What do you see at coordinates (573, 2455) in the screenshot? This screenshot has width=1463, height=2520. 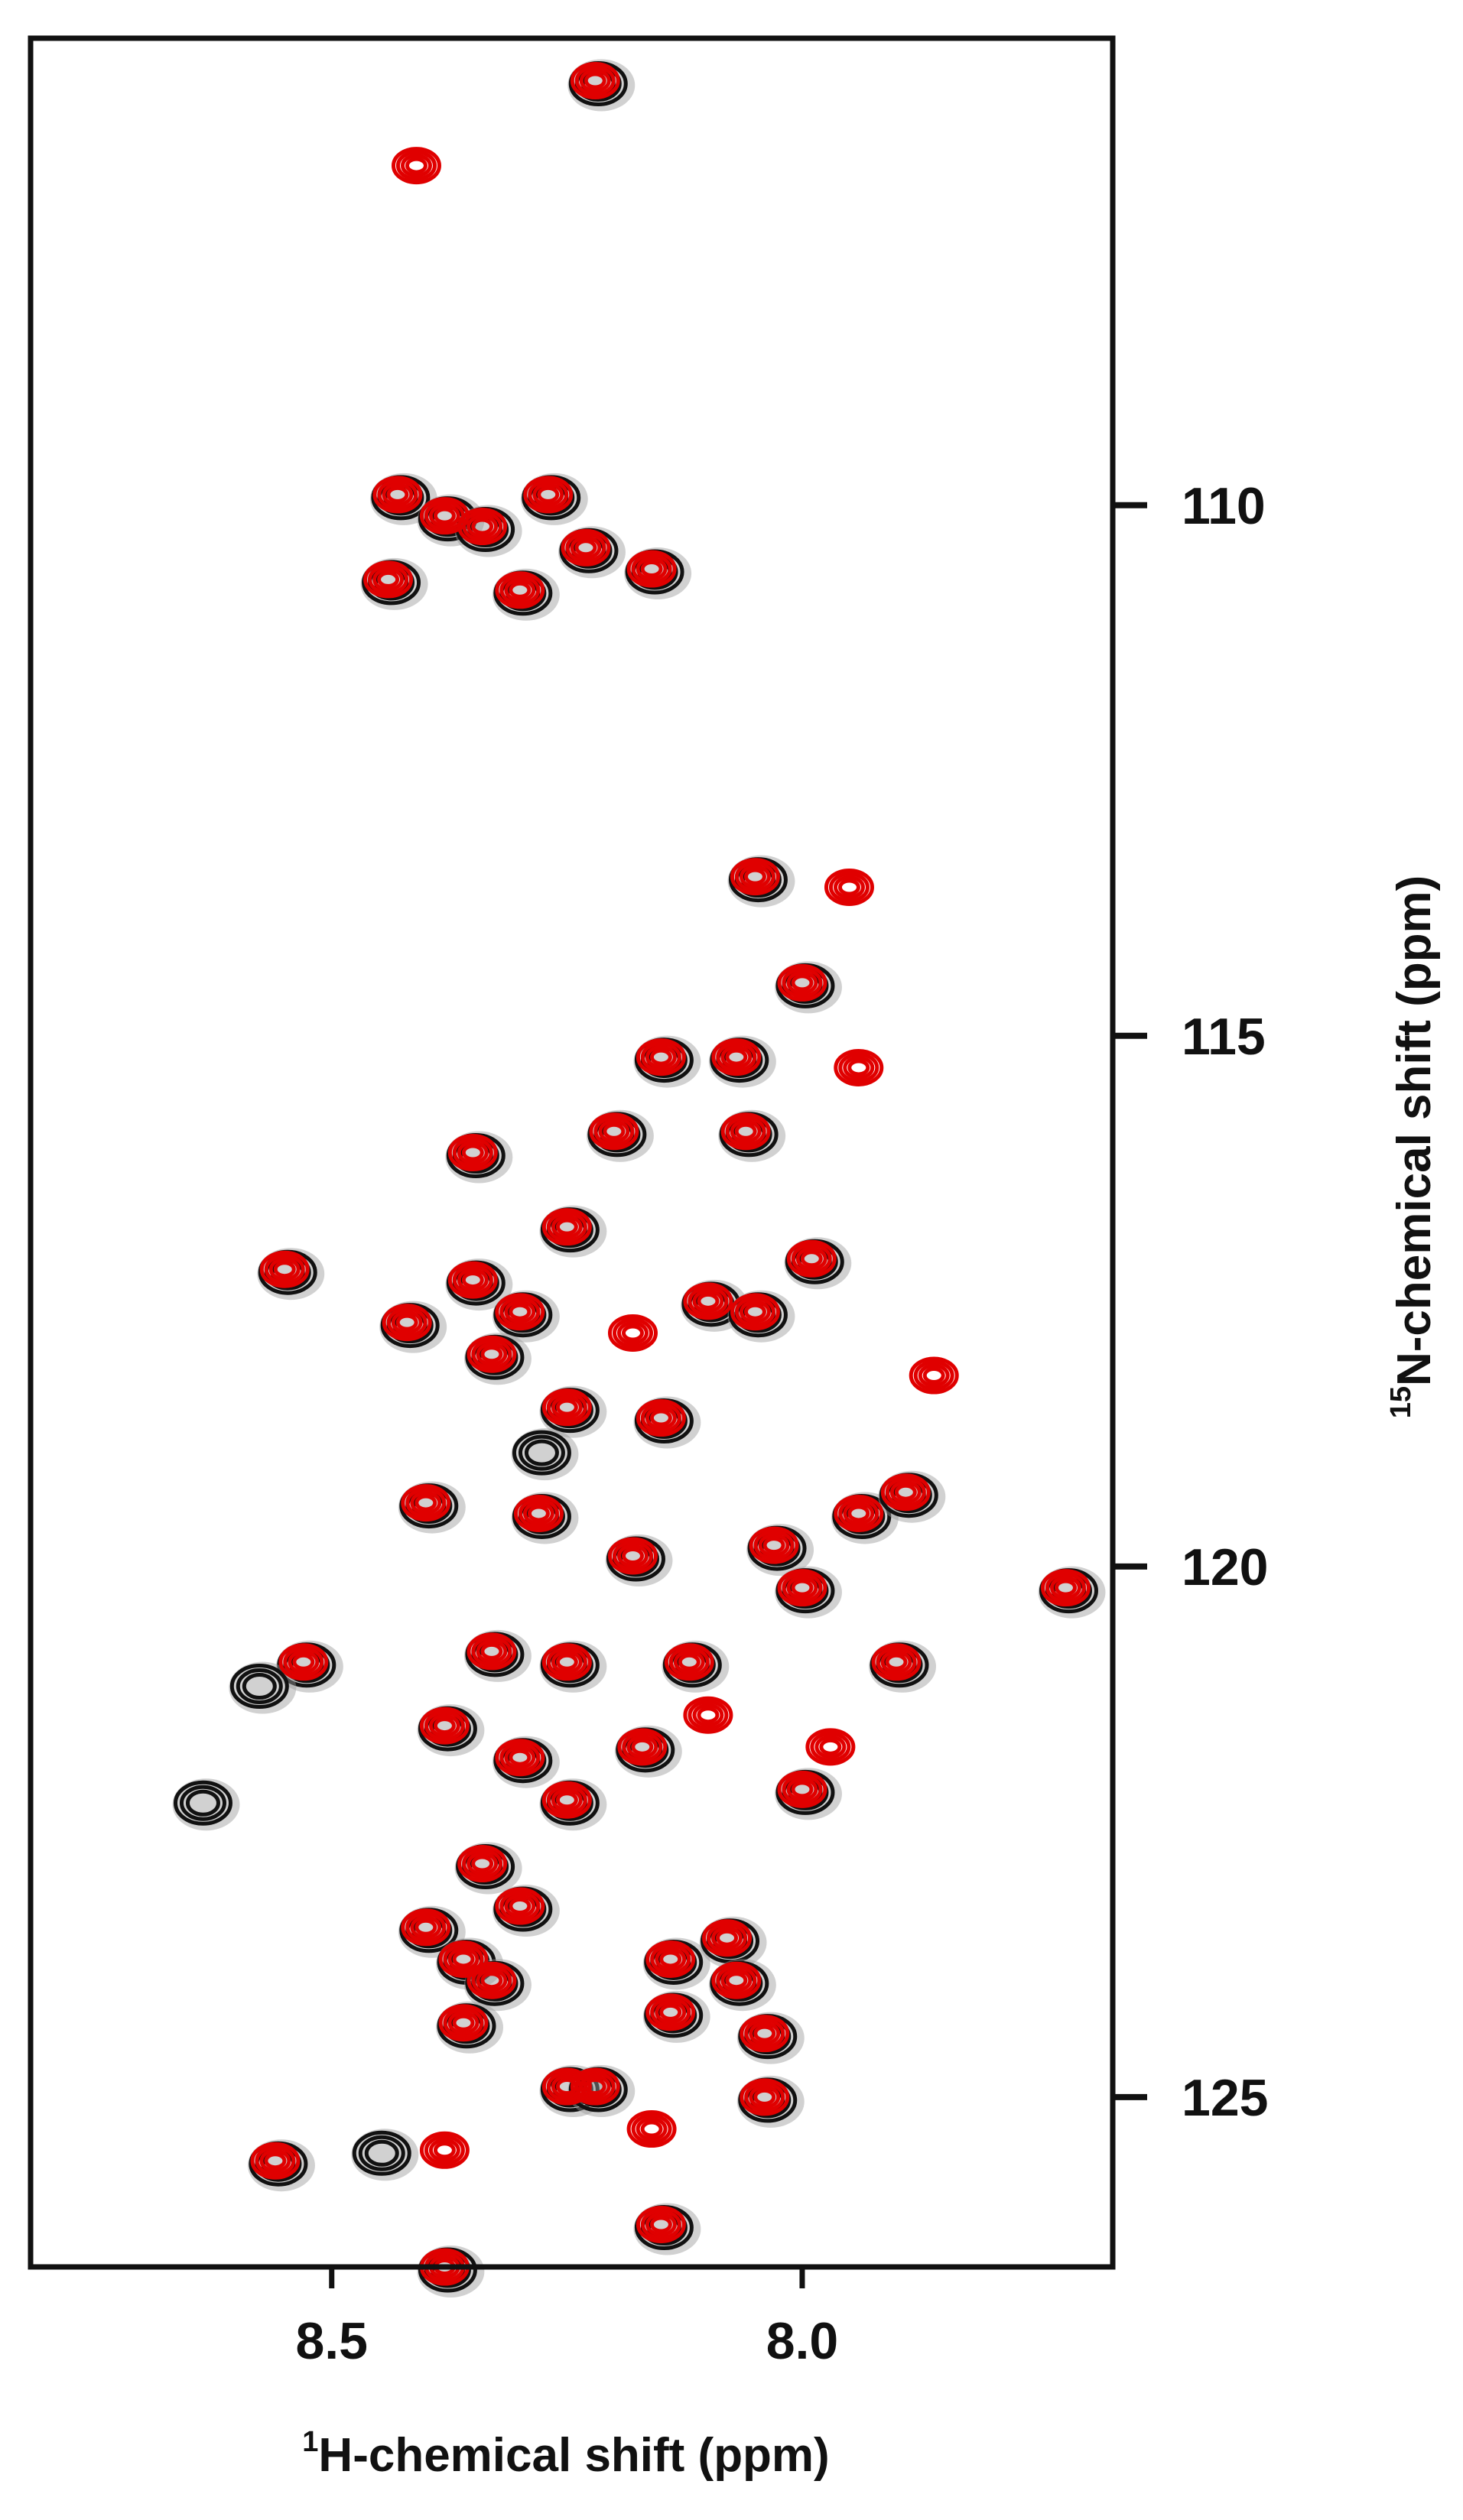 I see `x-axis-title-text: H-chemical shift (ppm)` at bounding box center [573, 2455].